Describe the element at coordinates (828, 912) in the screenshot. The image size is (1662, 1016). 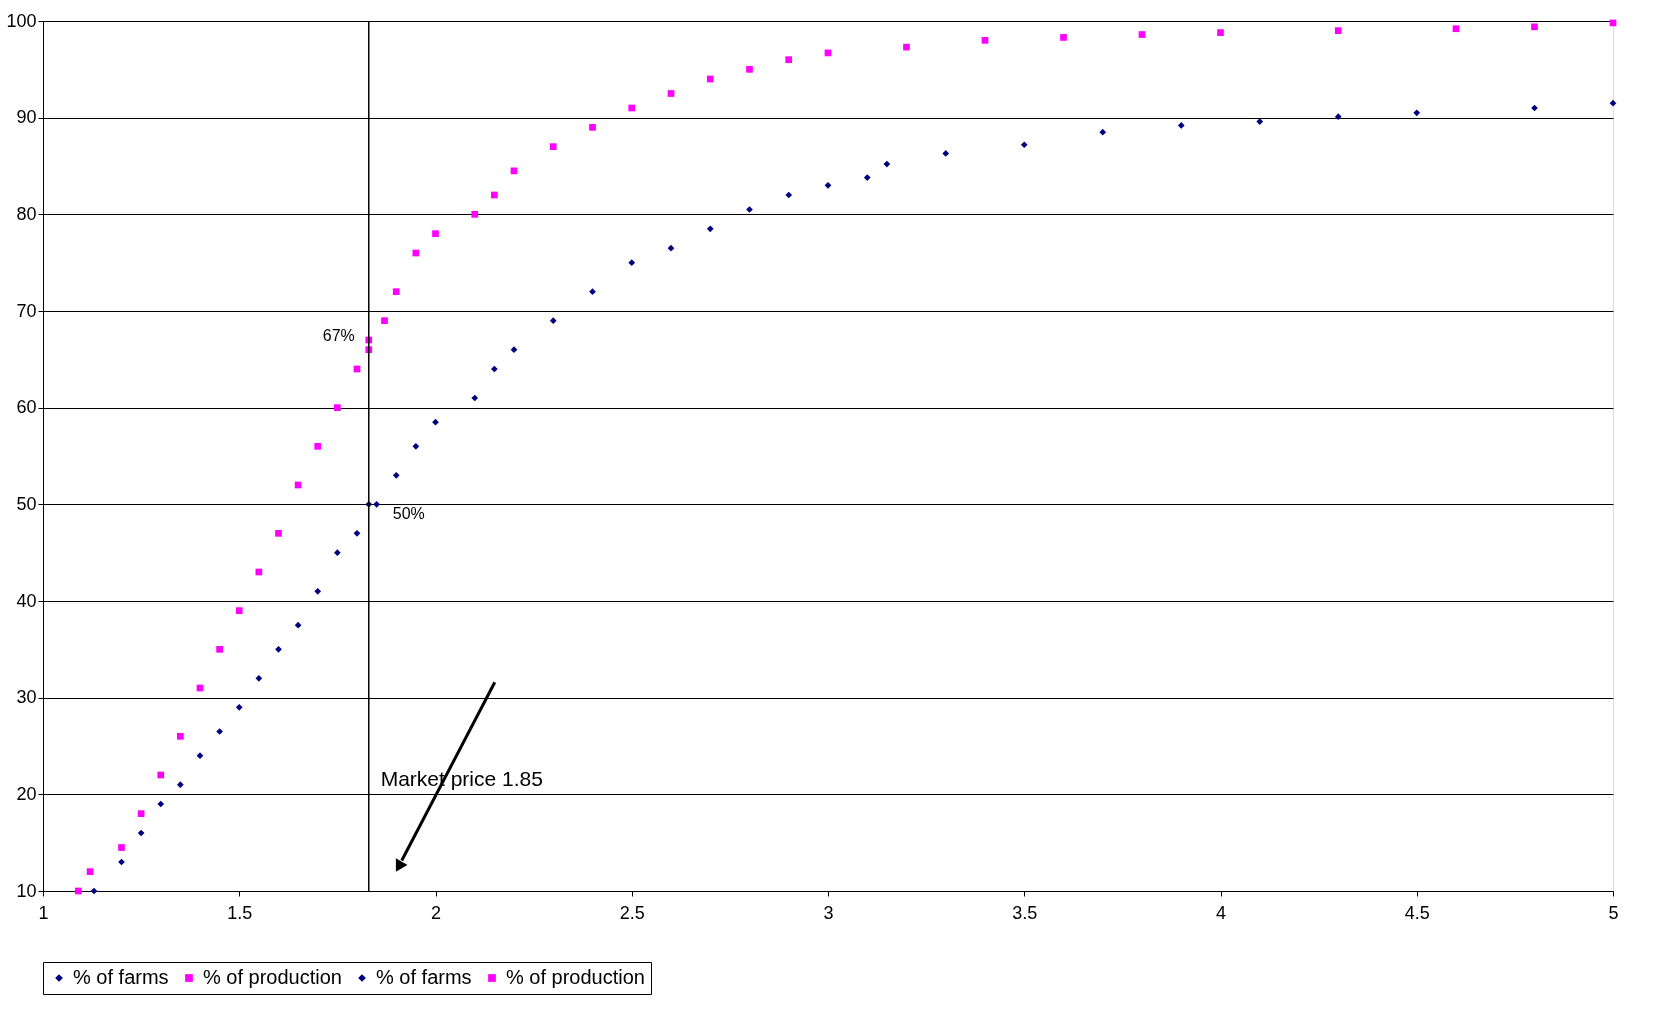
I see `x-tick-label: 3` at that location.